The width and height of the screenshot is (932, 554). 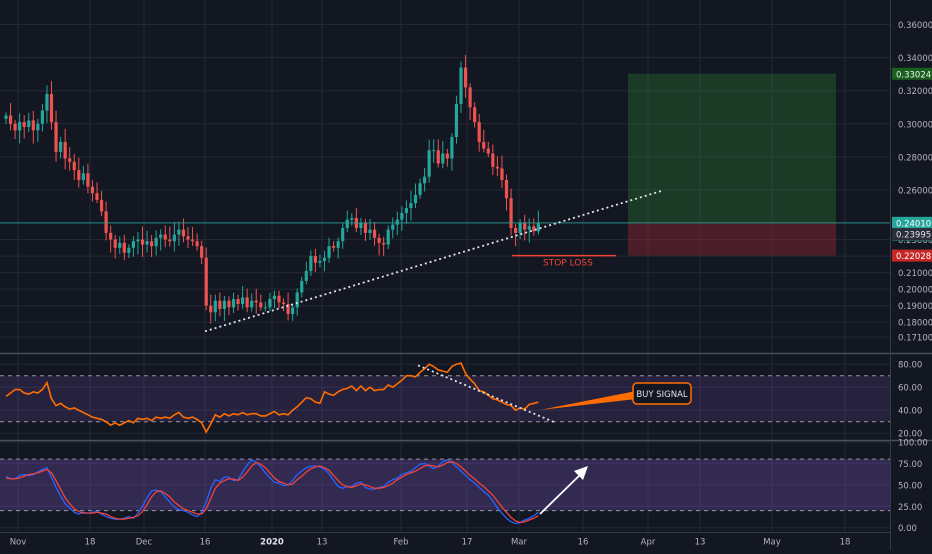 What do you see at coordinates (915, 241) in the screenshot?
I see `price-tick-label: 0.23000` at bounding box center [915, 241].